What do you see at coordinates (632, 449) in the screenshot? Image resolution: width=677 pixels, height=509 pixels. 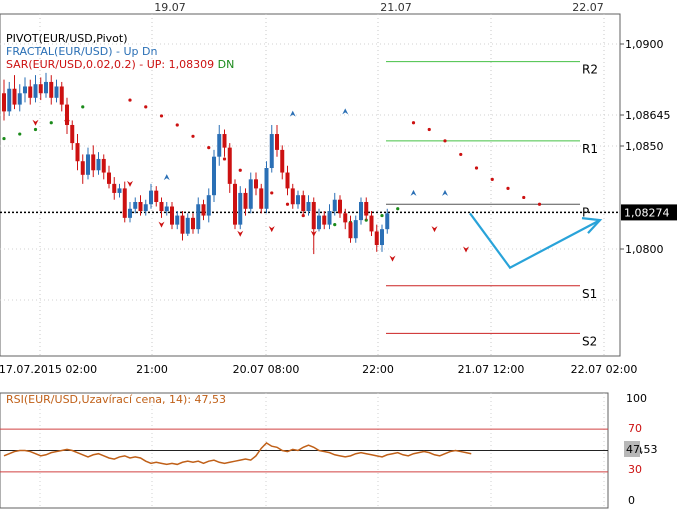 I see `rsi-value-badge` at bounding box center [632, 449].